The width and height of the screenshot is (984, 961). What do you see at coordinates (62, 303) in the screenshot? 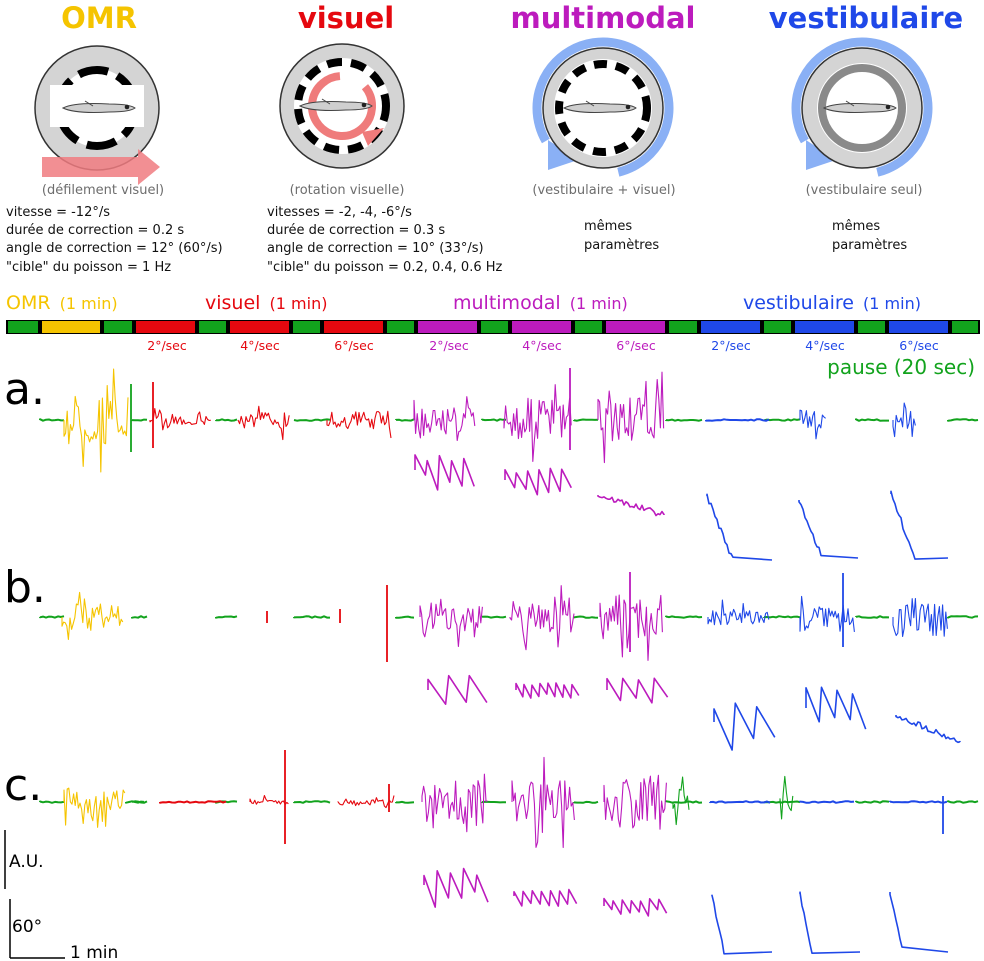
I see `stim-label-omr: OMR (1 min)` at bounding box center [62, 303].